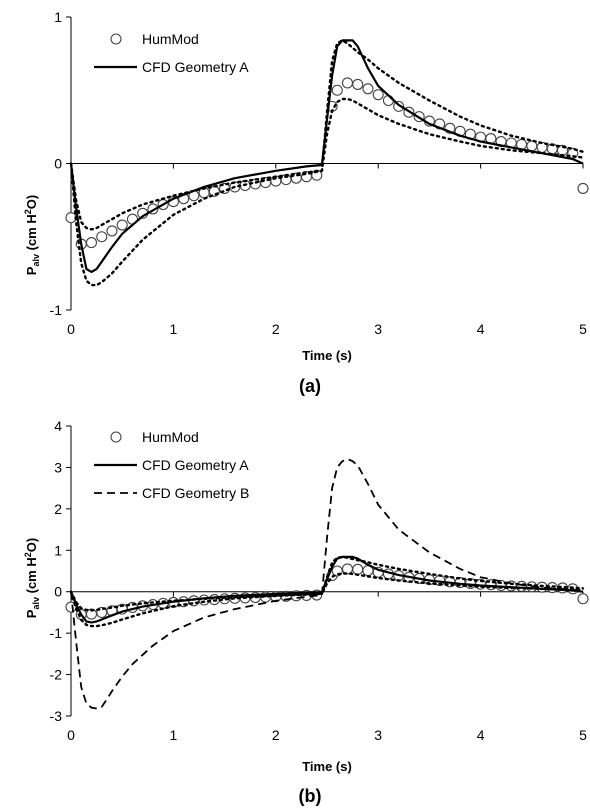  I want to click on y-tick-label: -2, so click(56, 675).